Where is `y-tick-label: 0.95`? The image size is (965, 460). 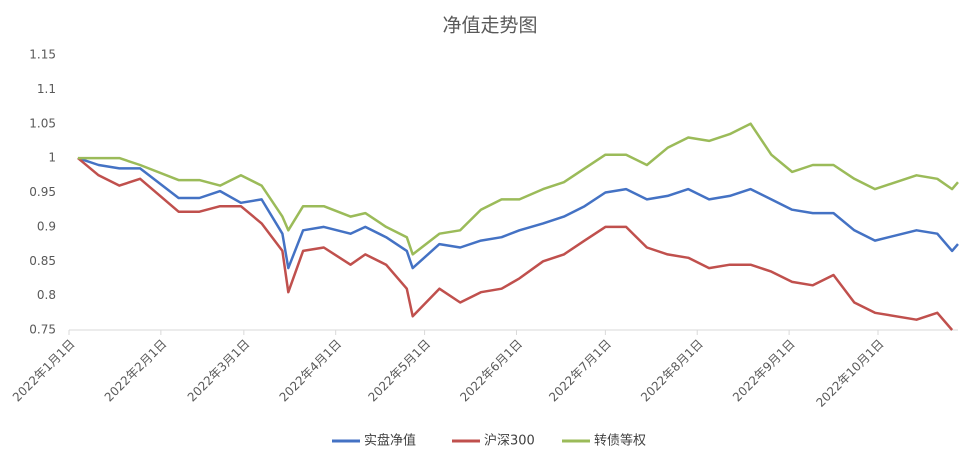
y-tick-label: 0.95 is located at coordinates (42, 192).